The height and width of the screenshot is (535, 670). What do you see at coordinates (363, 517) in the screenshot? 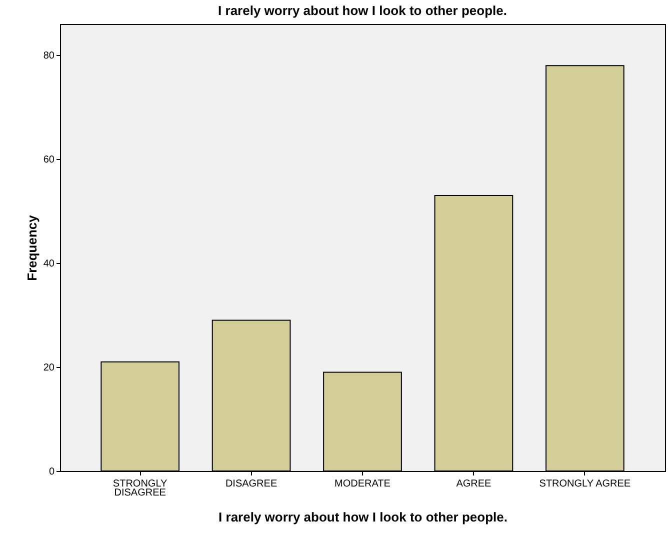
I see `x-axis-title: I rarely worry about how I look to other people.` at bounding box center [363, 517].